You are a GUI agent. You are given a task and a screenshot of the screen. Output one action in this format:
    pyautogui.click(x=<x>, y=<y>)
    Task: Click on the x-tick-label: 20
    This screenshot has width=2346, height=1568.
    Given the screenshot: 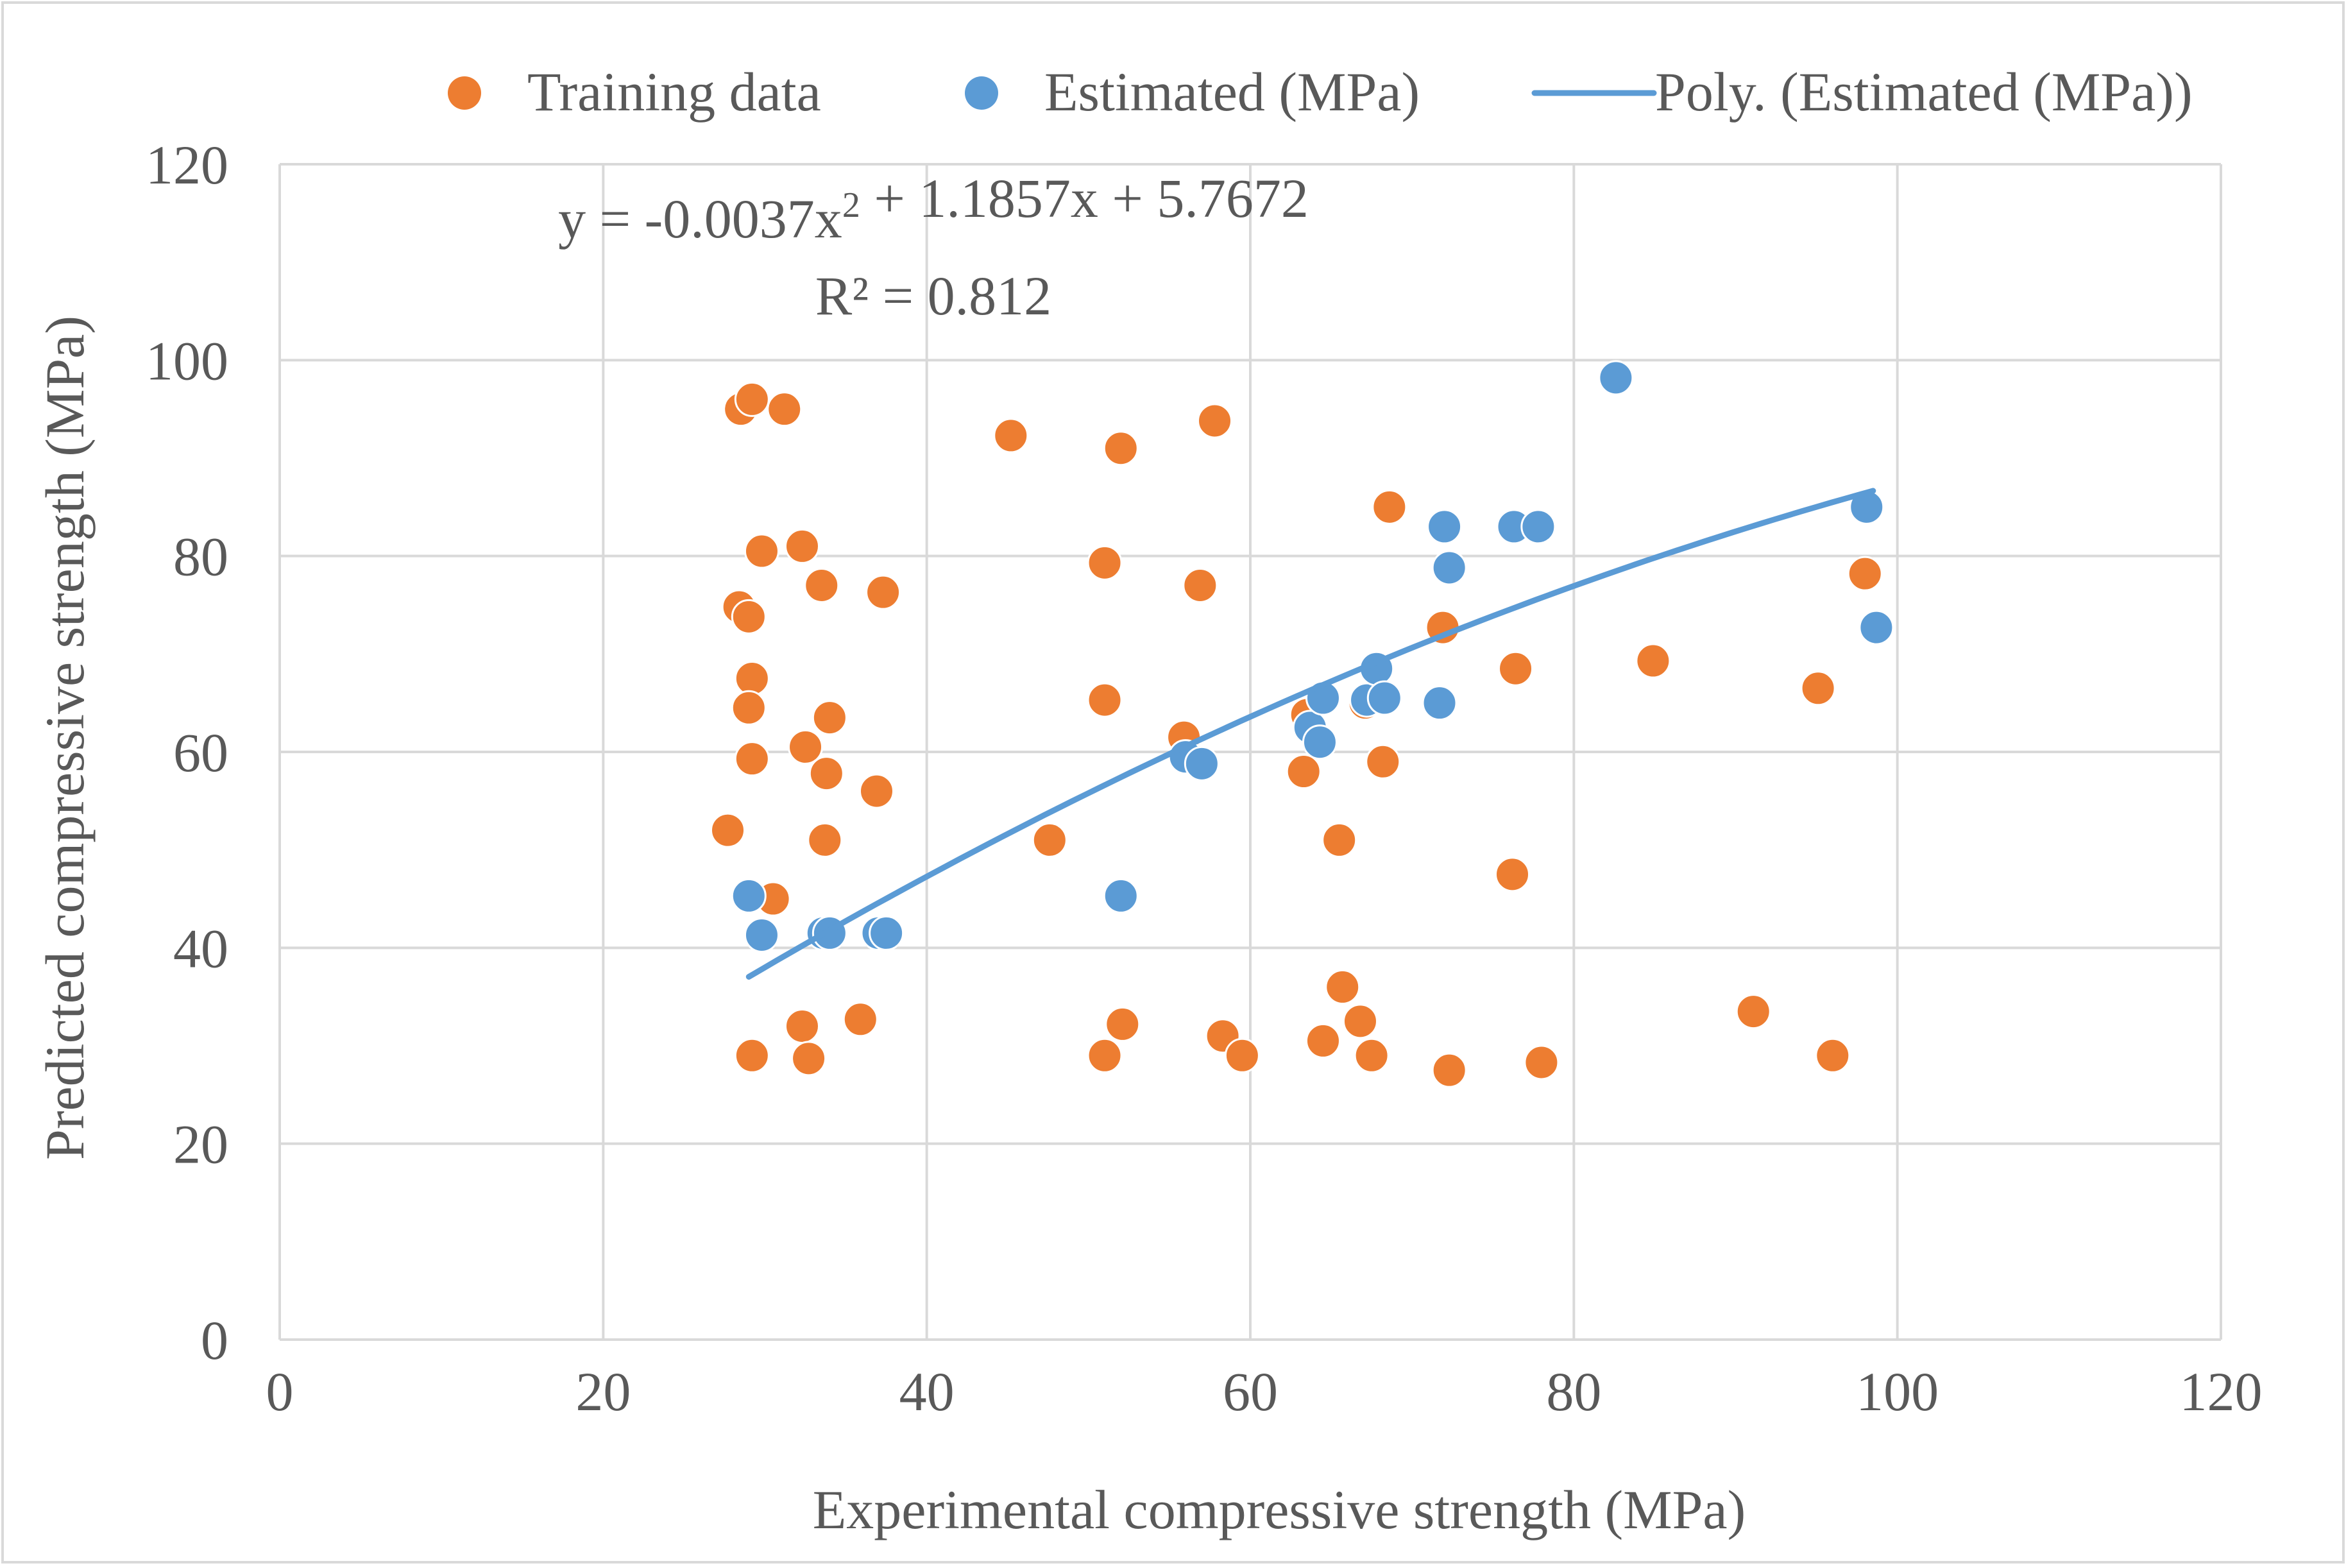 What is the action you would take?
    pyautogui.click(x=603, y=1391)
    